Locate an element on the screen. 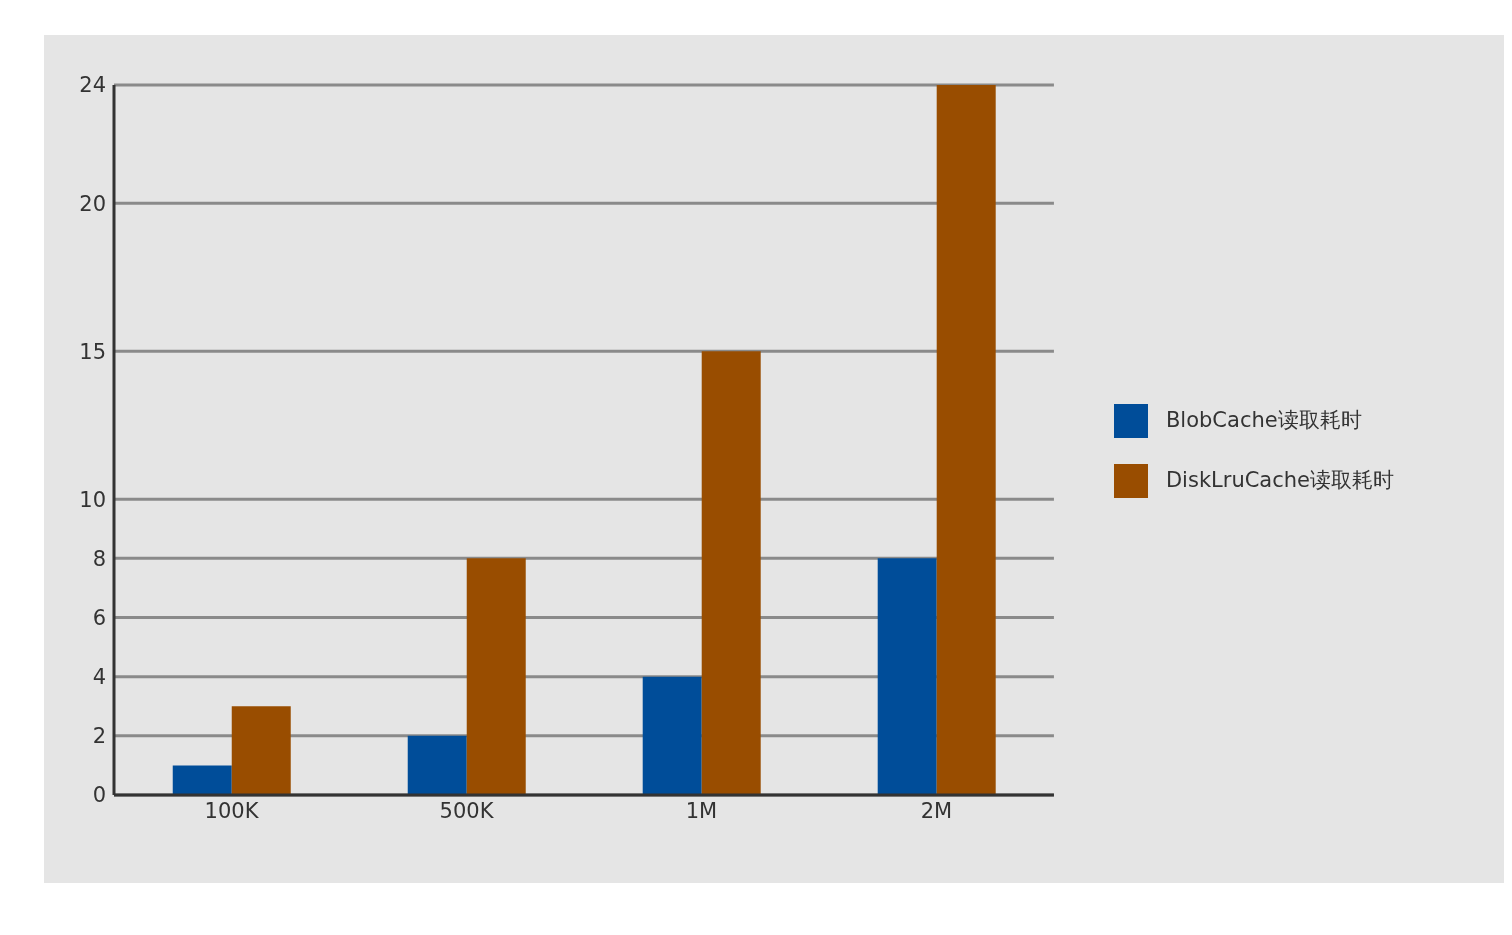  y-tick-label: 24 is located at coordinates (92, 85).